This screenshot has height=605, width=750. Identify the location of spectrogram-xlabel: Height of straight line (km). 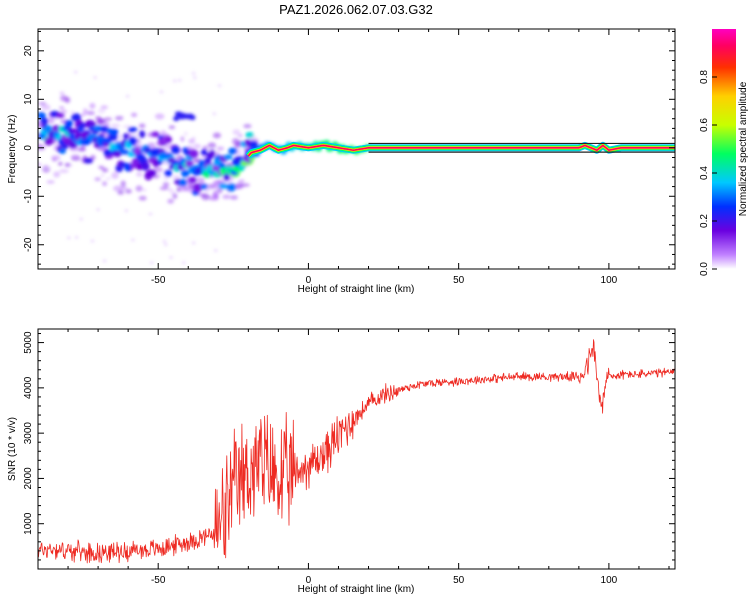
(356, 289).